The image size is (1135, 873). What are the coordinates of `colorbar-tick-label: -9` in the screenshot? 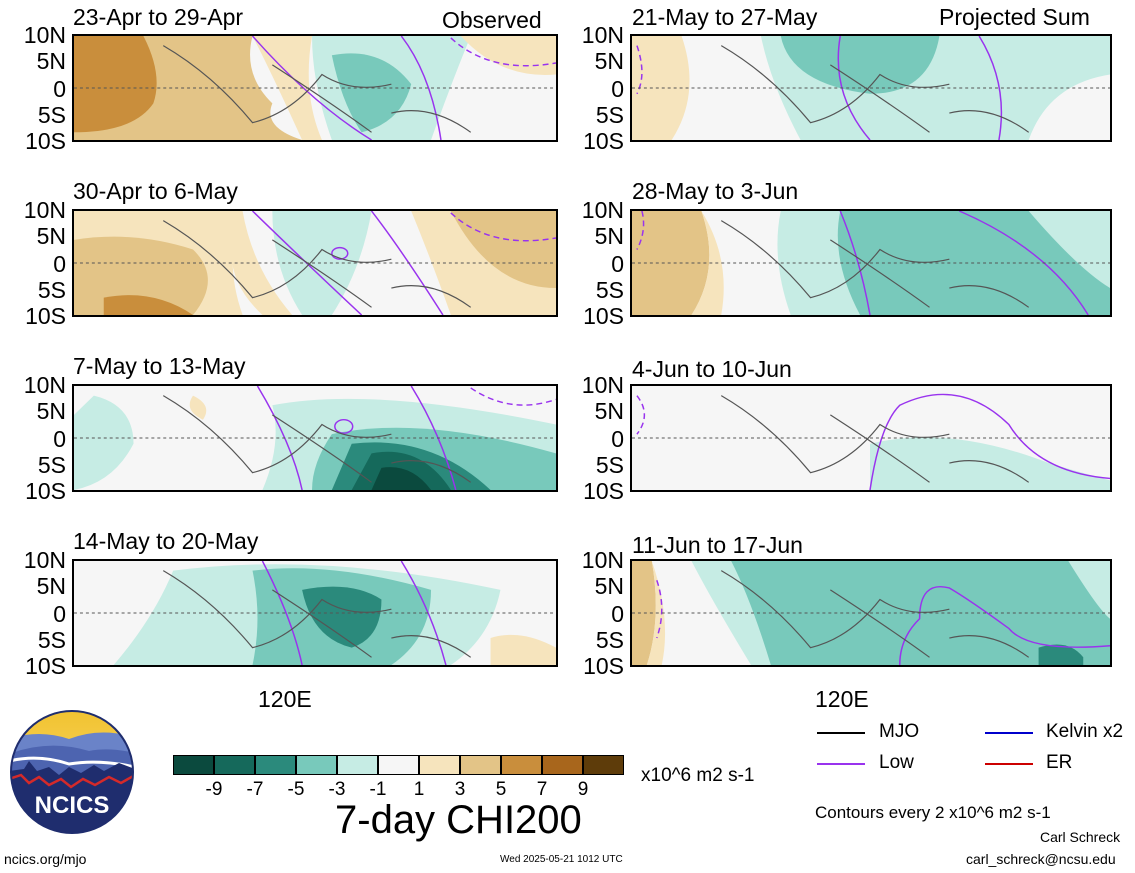 It's located at (214, 789).